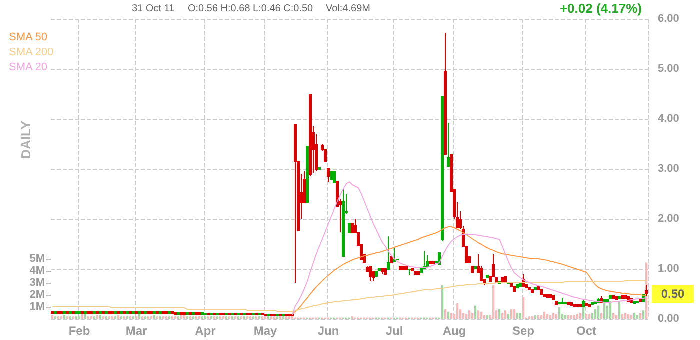 This screenshot has height=340, width=700. I want to click on text: SMA 200, so click(31, 52).